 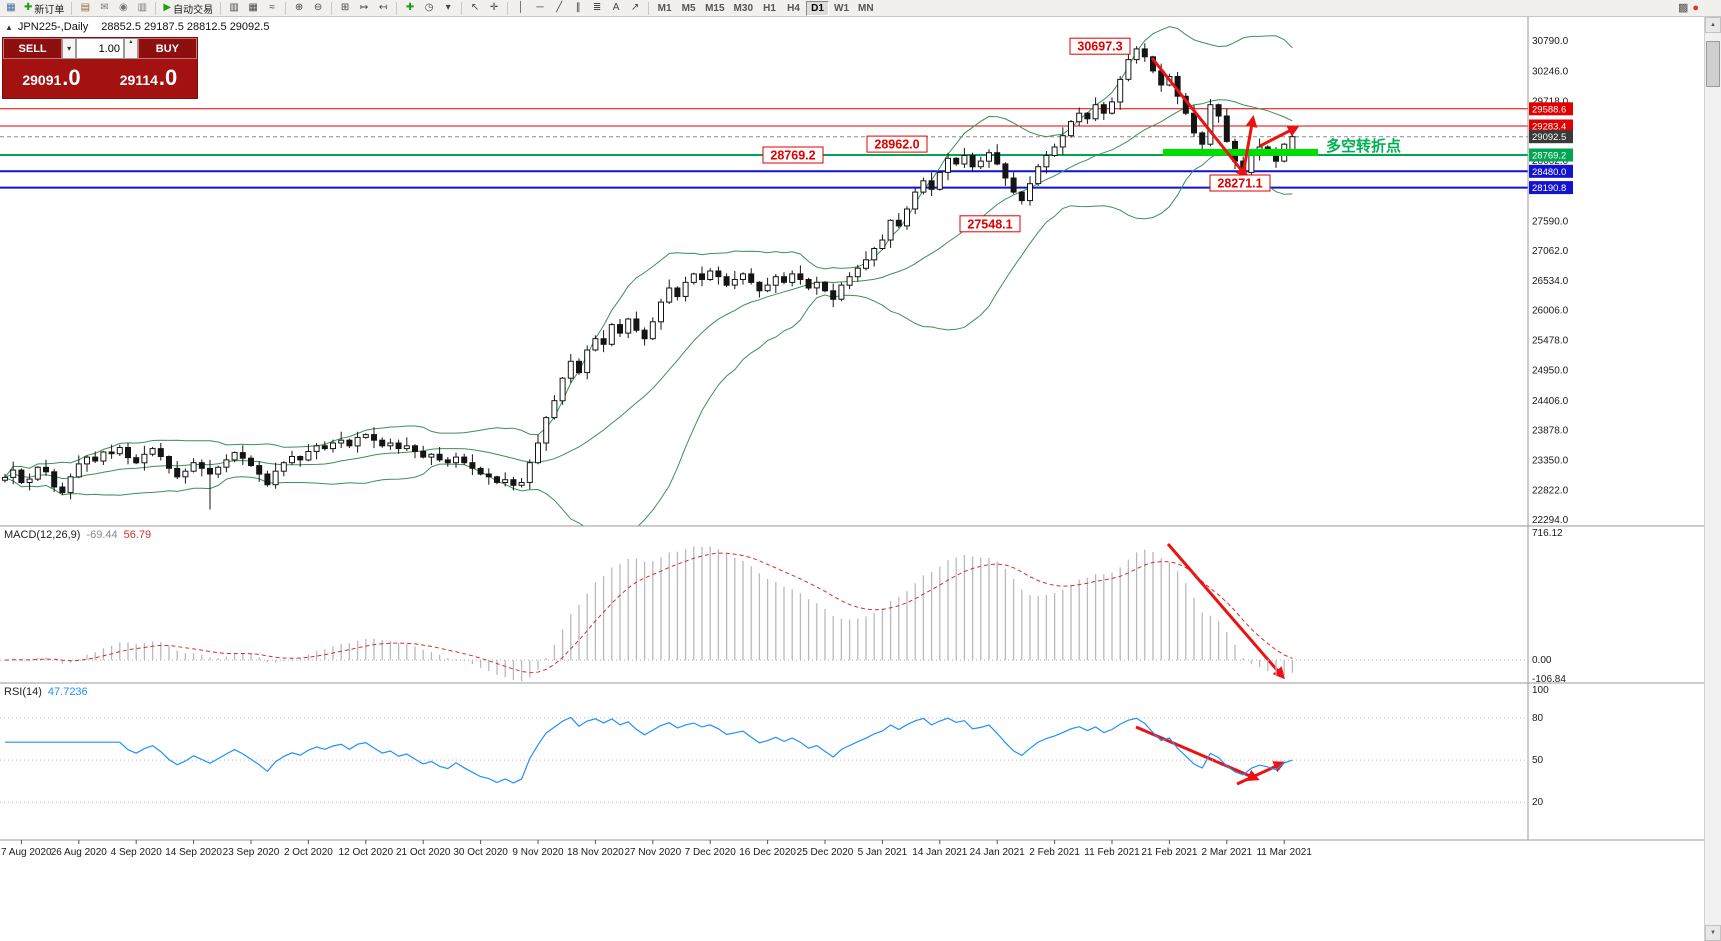 I want to click on crosshair-icon: ✛, so click(x=494, y=7).